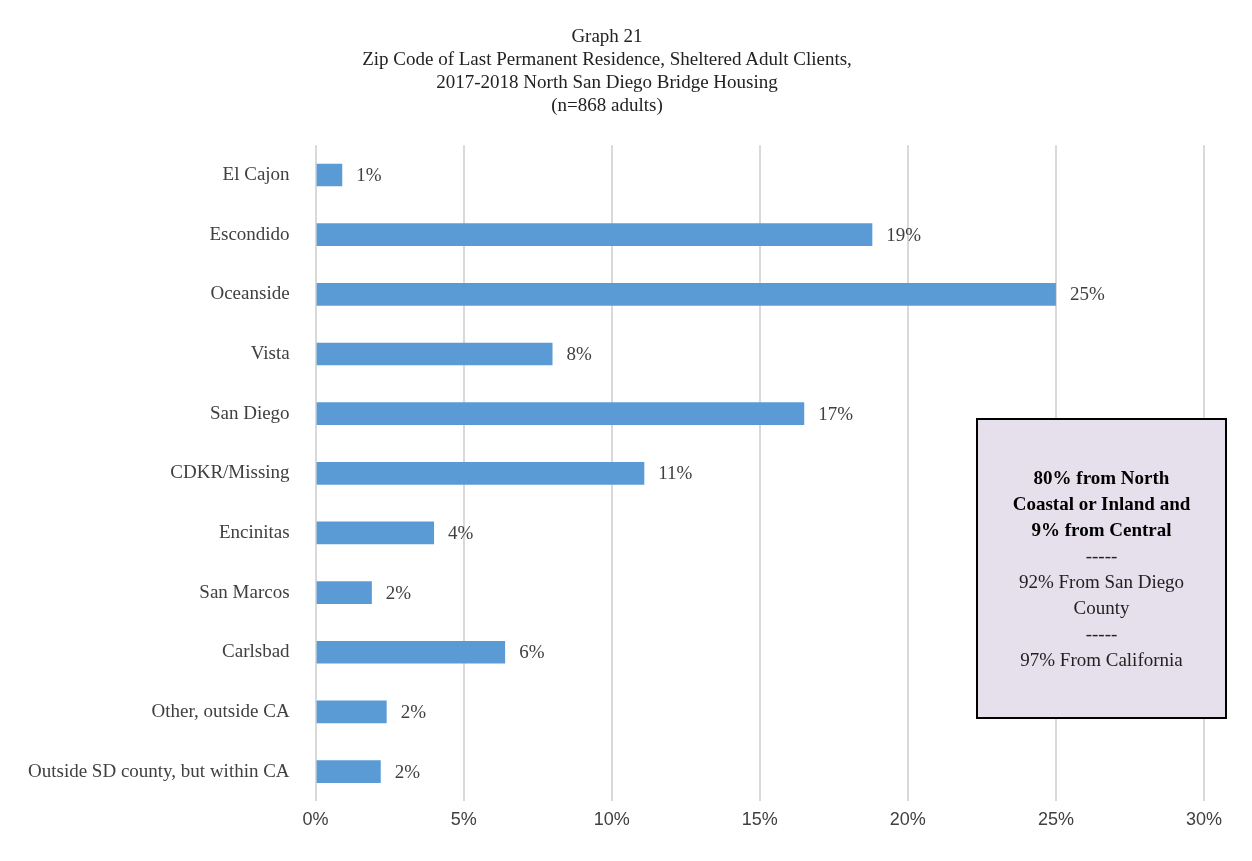 The width and height of the screenshot is (1252, 861). I want to click on data-label: 6%, so click(532, 652).